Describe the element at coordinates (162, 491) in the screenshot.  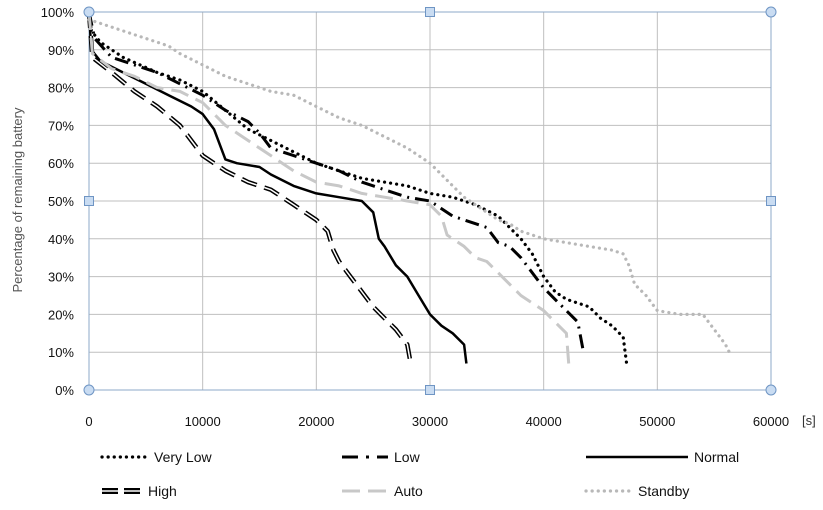
I see `legend-label-high: High` at that location.